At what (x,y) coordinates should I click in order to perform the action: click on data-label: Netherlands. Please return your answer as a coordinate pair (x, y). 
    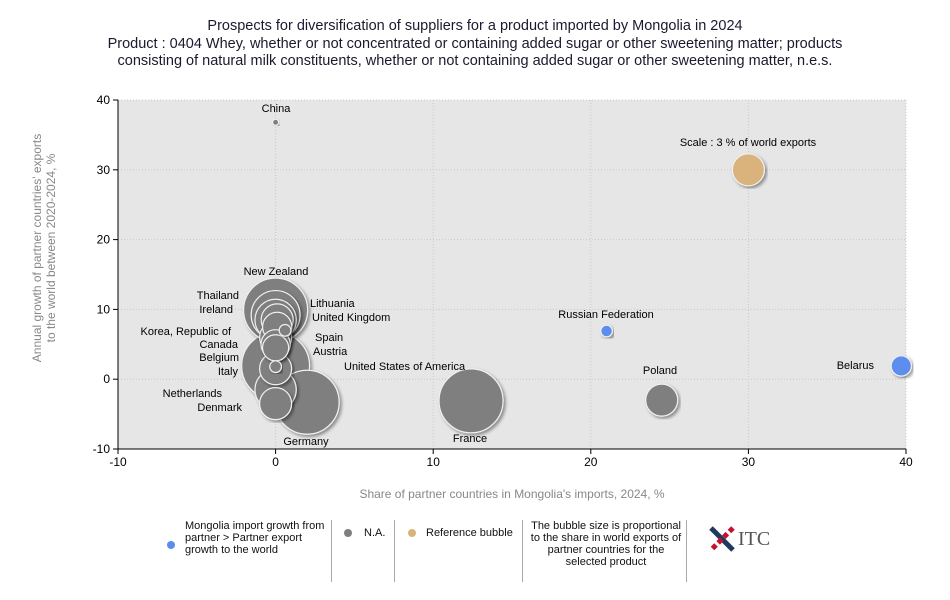
    Looking at the image, I should click on (193, 394).